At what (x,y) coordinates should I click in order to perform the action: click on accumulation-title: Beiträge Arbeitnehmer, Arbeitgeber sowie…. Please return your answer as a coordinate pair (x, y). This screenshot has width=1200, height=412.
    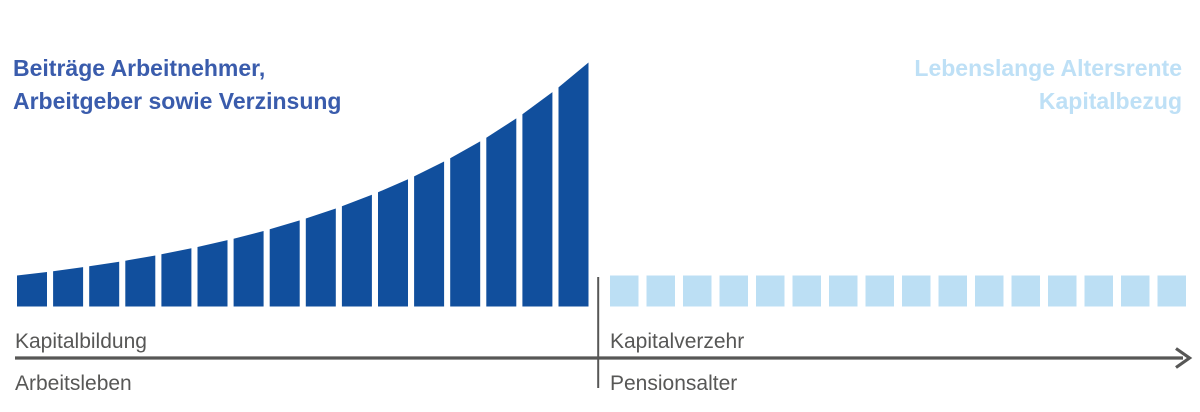
    Looking at the image, I should click on (177, 85).